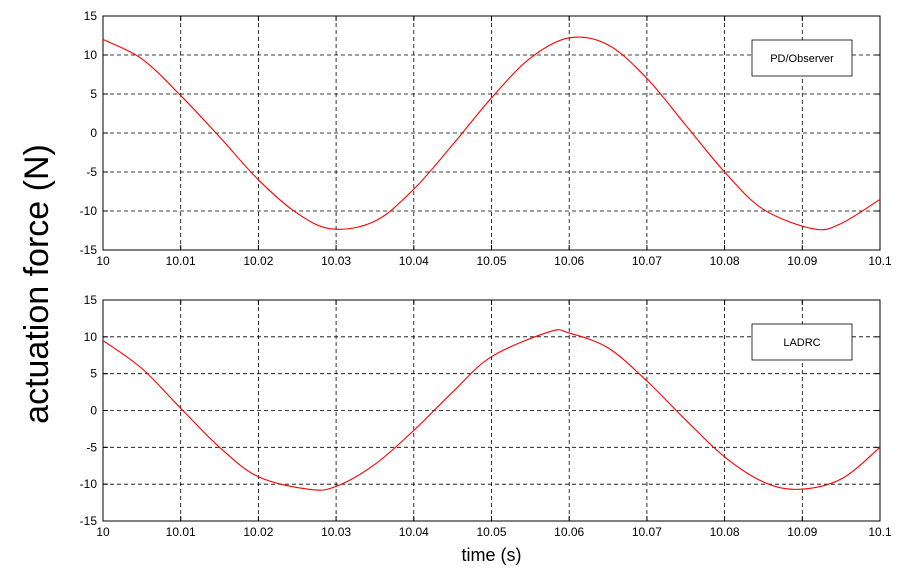 The image size is (897, 573). I want to click on legend-label: LADRC, so click(801, 343).